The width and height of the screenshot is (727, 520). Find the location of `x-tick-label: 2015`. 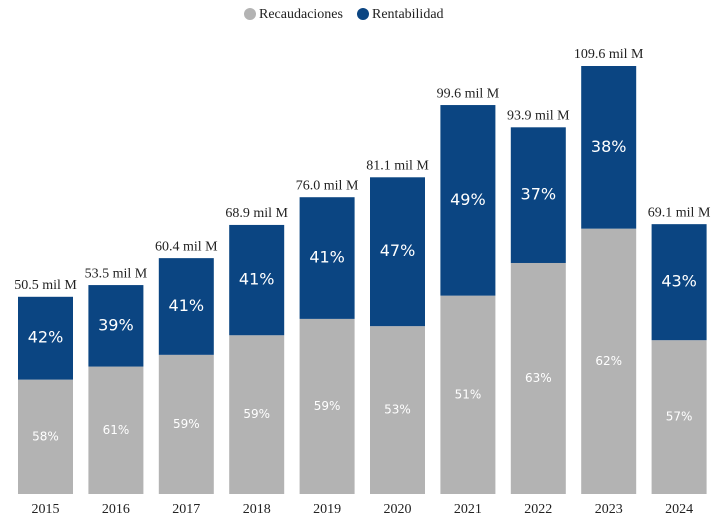

x-tick-label: 2015 is located at coordinates (46, 509).